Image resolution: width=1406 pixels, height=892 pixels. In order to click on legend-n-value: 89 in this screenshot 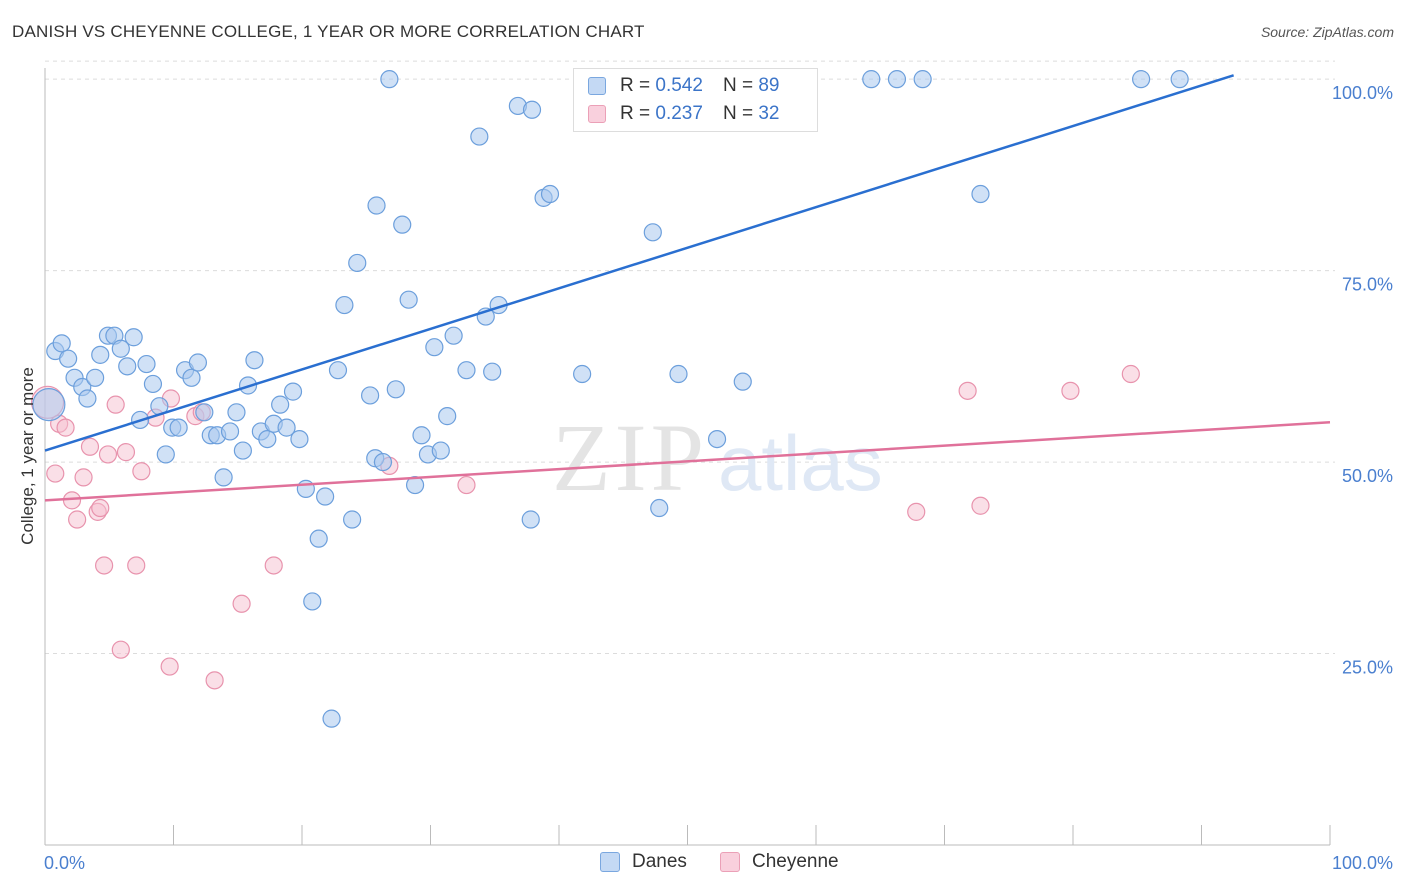, I will do `click(769, 85)`.